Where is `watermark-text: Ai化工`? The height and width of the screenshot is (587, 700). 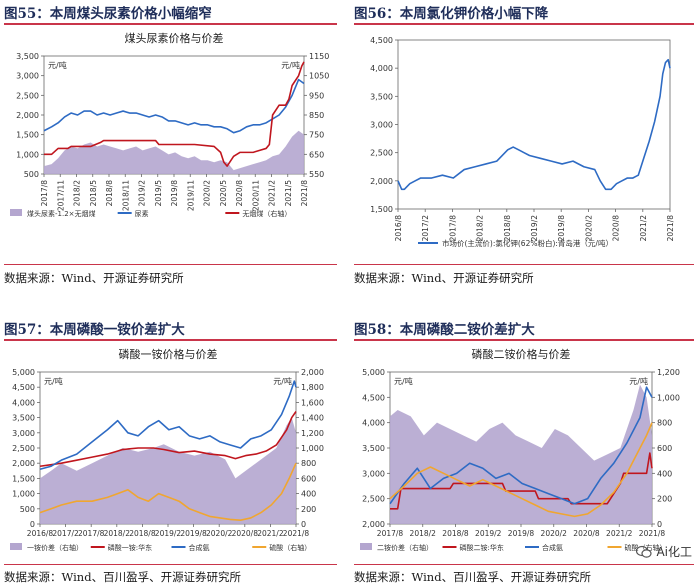 watermark-text: Ai化工 is located at coordinates (674, 552).